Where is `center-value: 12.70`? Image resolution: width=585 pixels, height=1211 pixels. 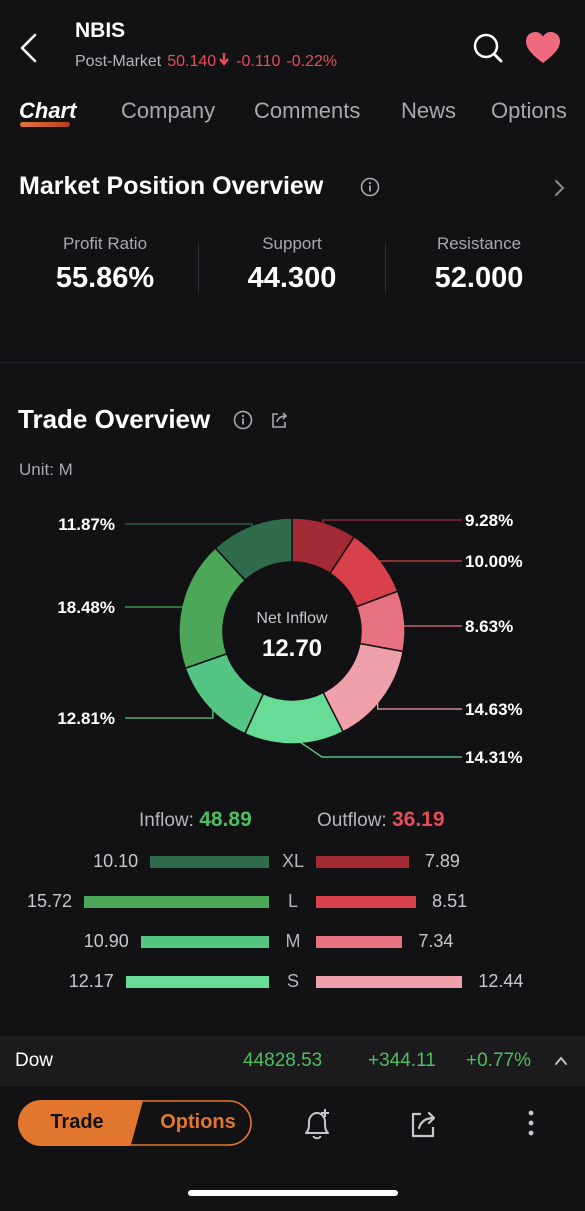
center-value: 12.70 is located at coordinates (292, 648).